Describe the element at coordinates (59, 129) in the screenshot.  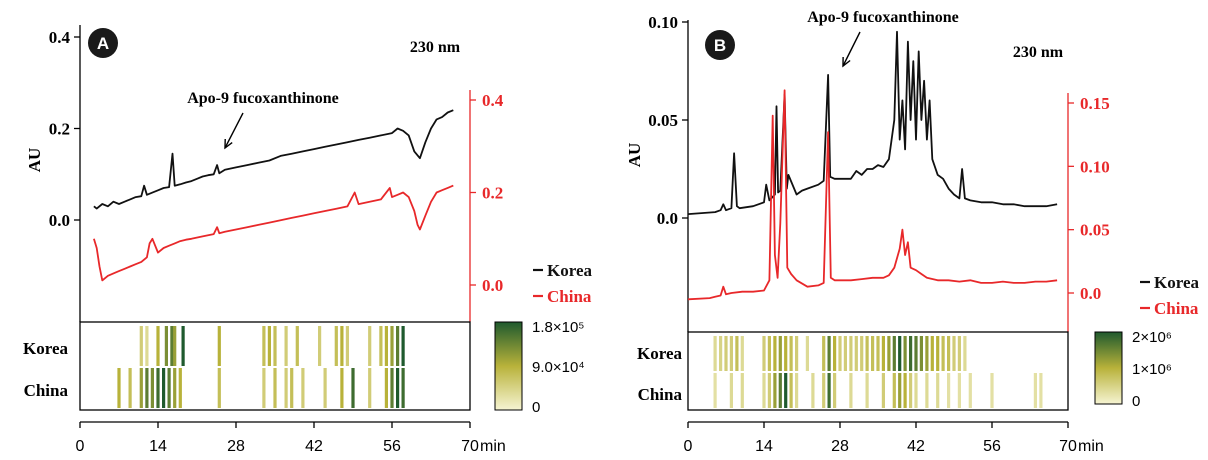
I see `left-tick-label: 0.2` at that location.